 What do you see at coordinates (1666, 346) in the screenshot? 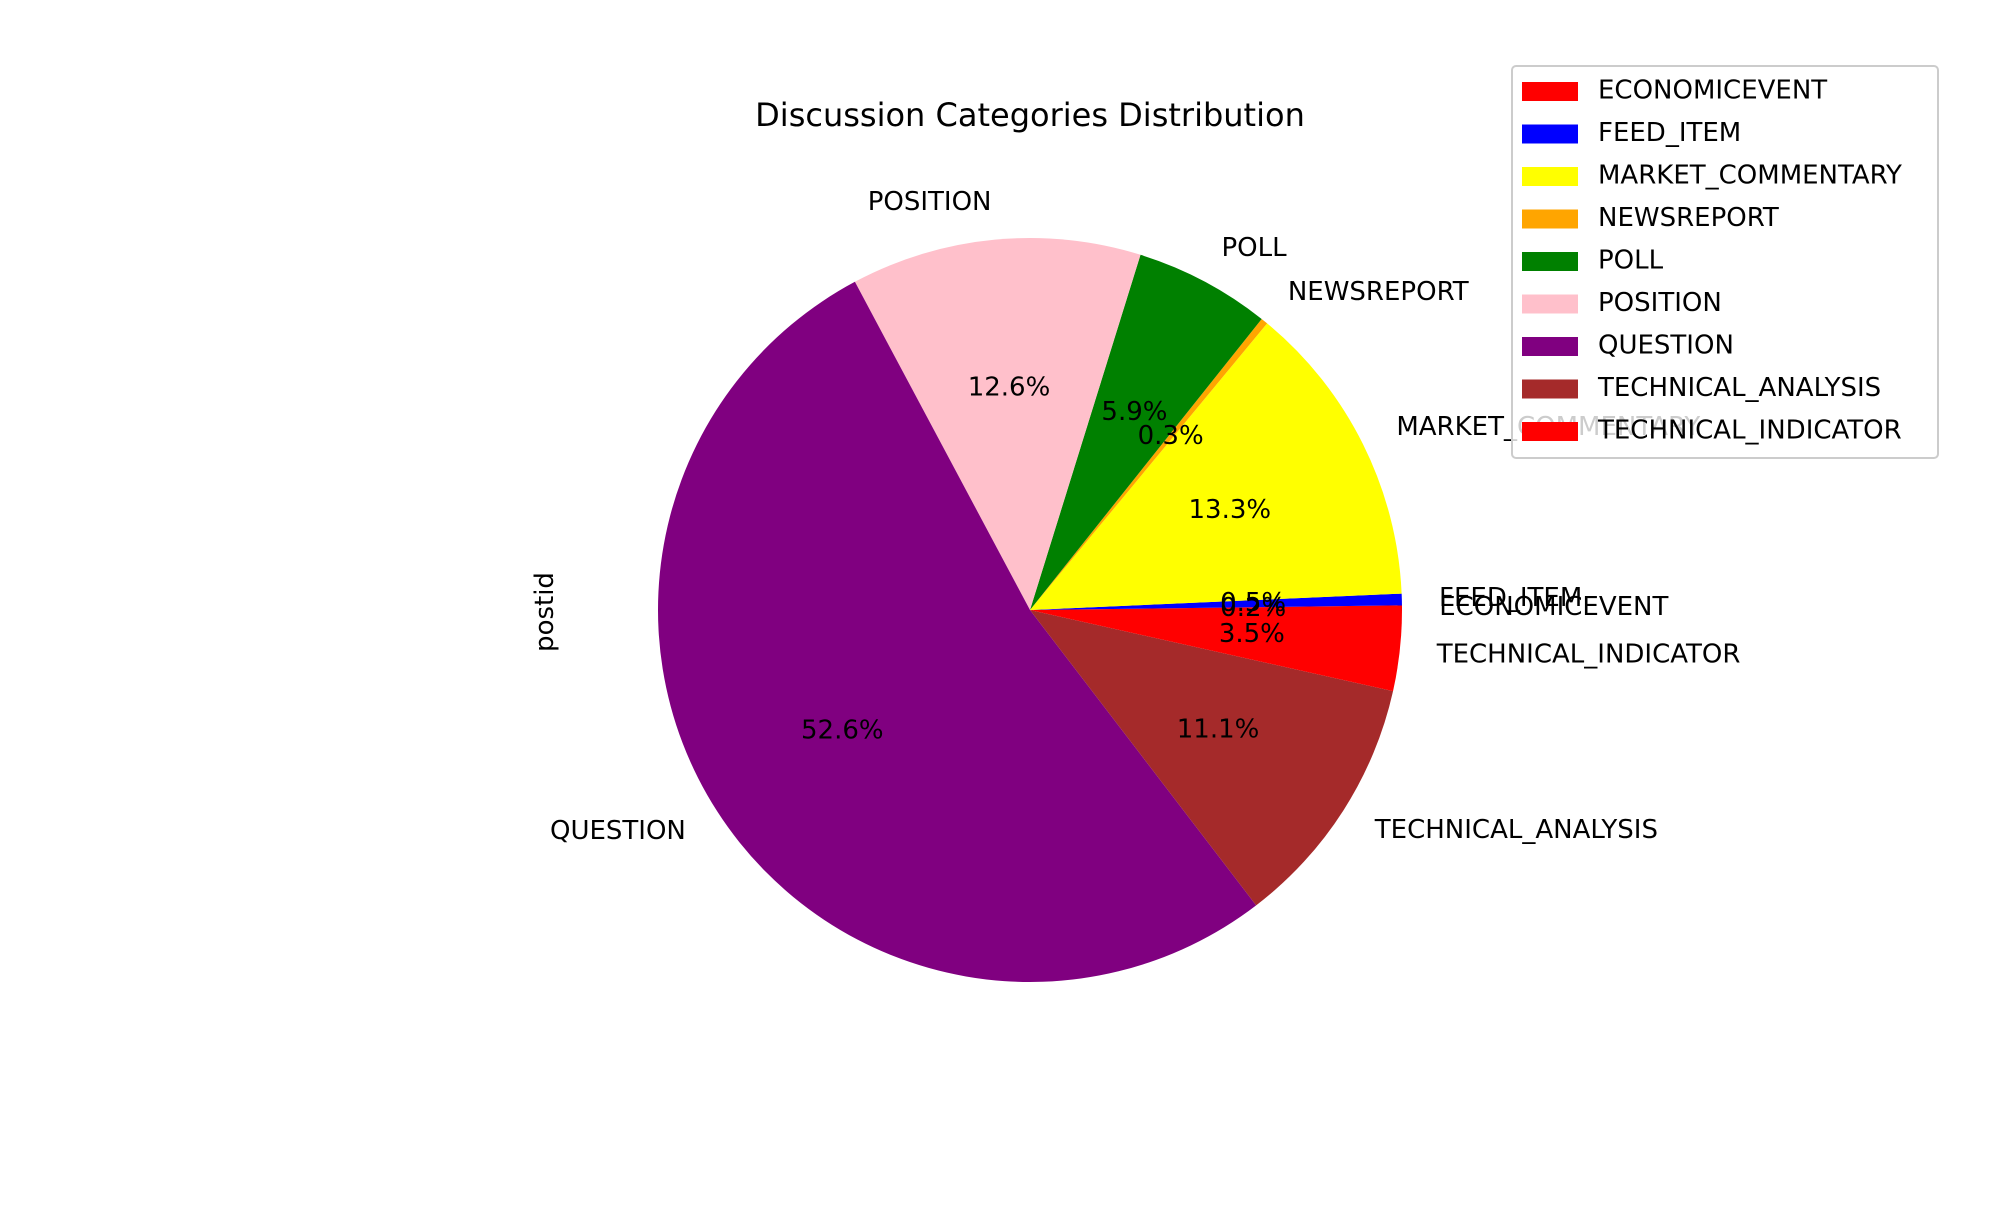
I see `legend-label-question: QUESTION` at bounding box center [1666, 346].